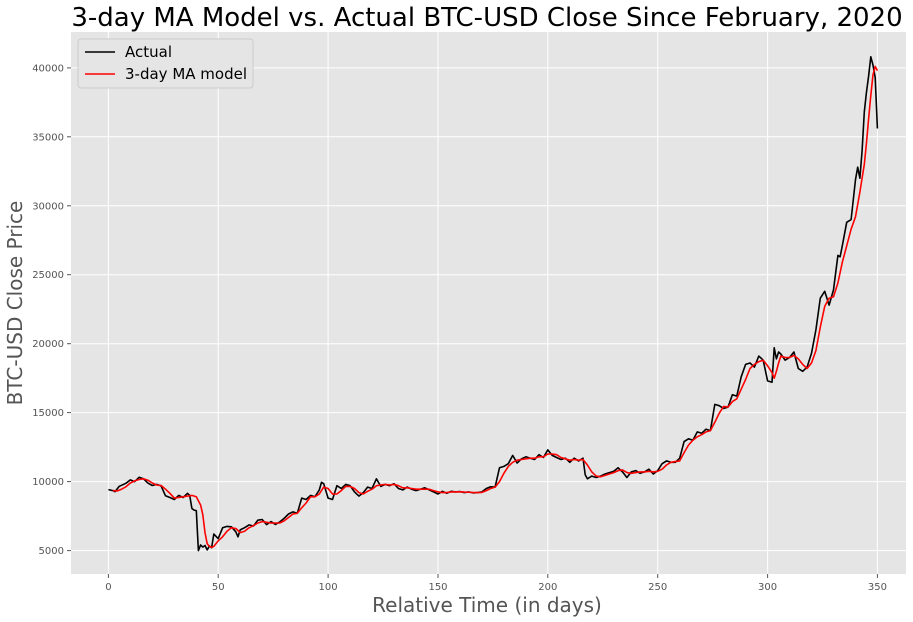 The height and width of the screenshot is (622, 913). What do you see at coordinates (218, 587) in the screenshot?
I see `x-tick-label: 50` at bounding box center [218, 587].